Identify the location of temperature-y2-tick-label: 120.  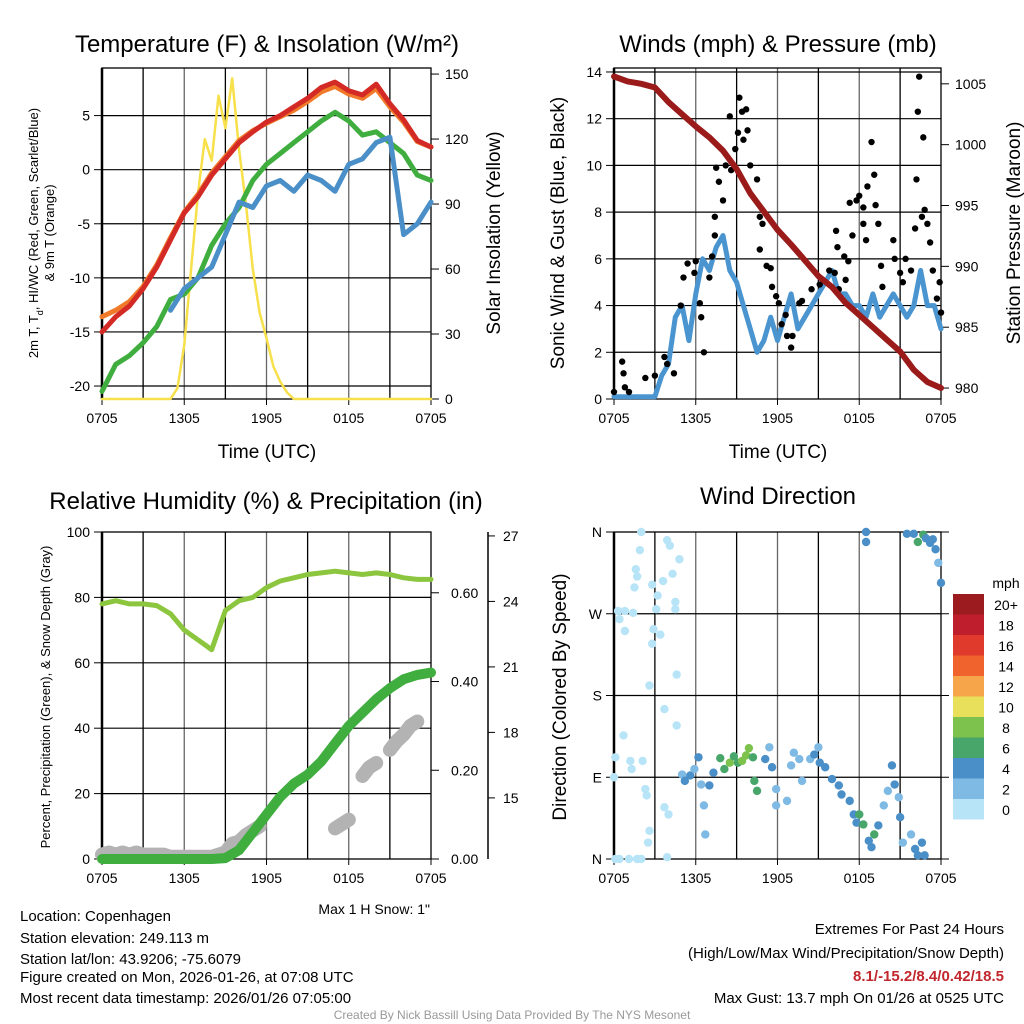
(457, 139).